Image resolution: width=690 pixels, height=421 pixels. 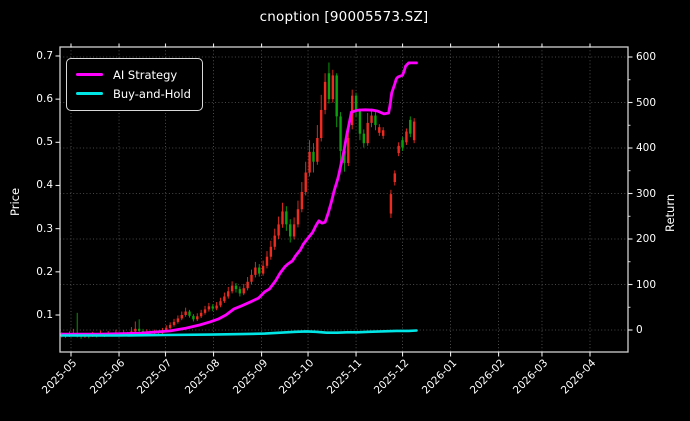 What do you see at coordinates (646, 102) in the screenshot?
I see `return-tick-label: 500` at bounding box center [646, 102].